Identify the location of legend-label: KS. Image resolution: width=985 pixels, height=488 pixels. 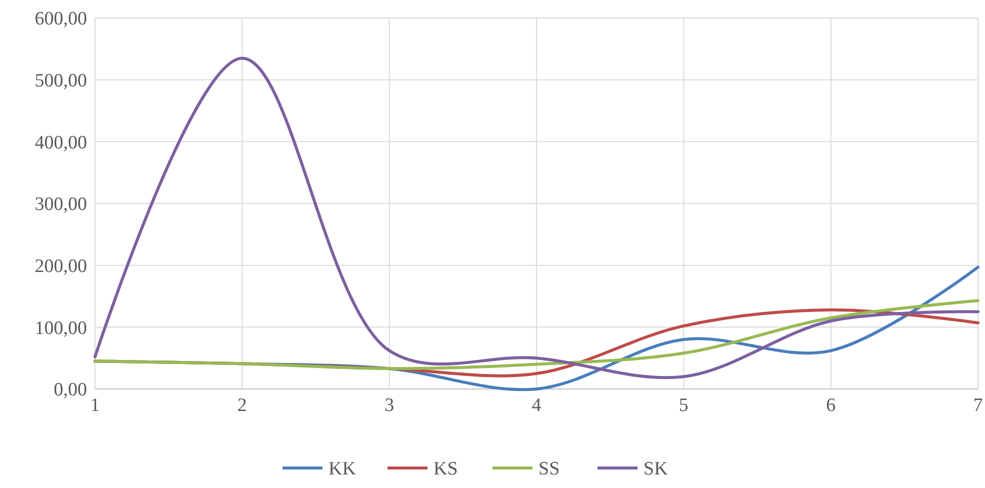
(446, 469).